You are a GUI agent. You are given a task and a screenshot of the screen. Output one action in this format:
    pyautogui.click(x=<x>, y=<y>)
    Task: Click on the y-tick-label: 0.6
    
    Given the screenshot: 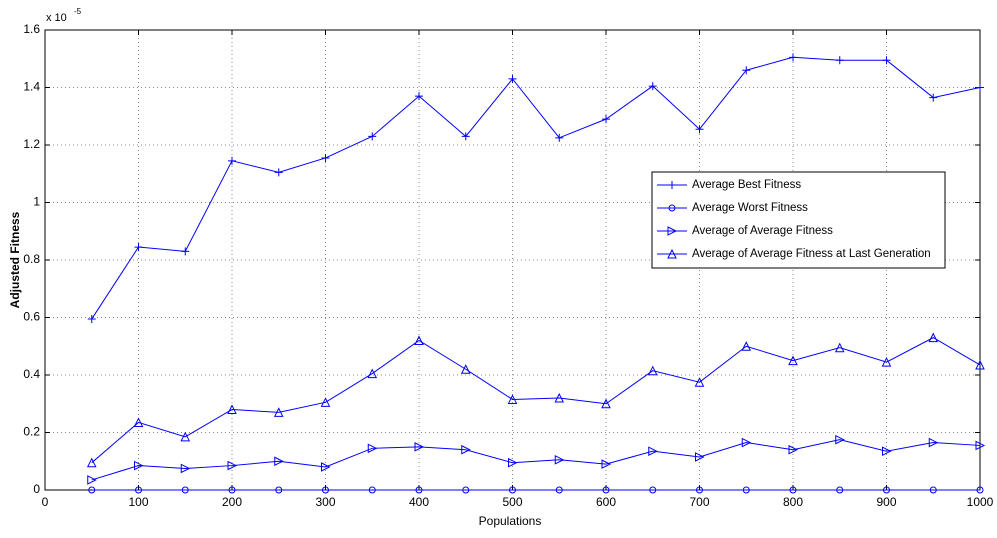 What is the action you would take?
    pyautogui.click(x=31, y=317)
    